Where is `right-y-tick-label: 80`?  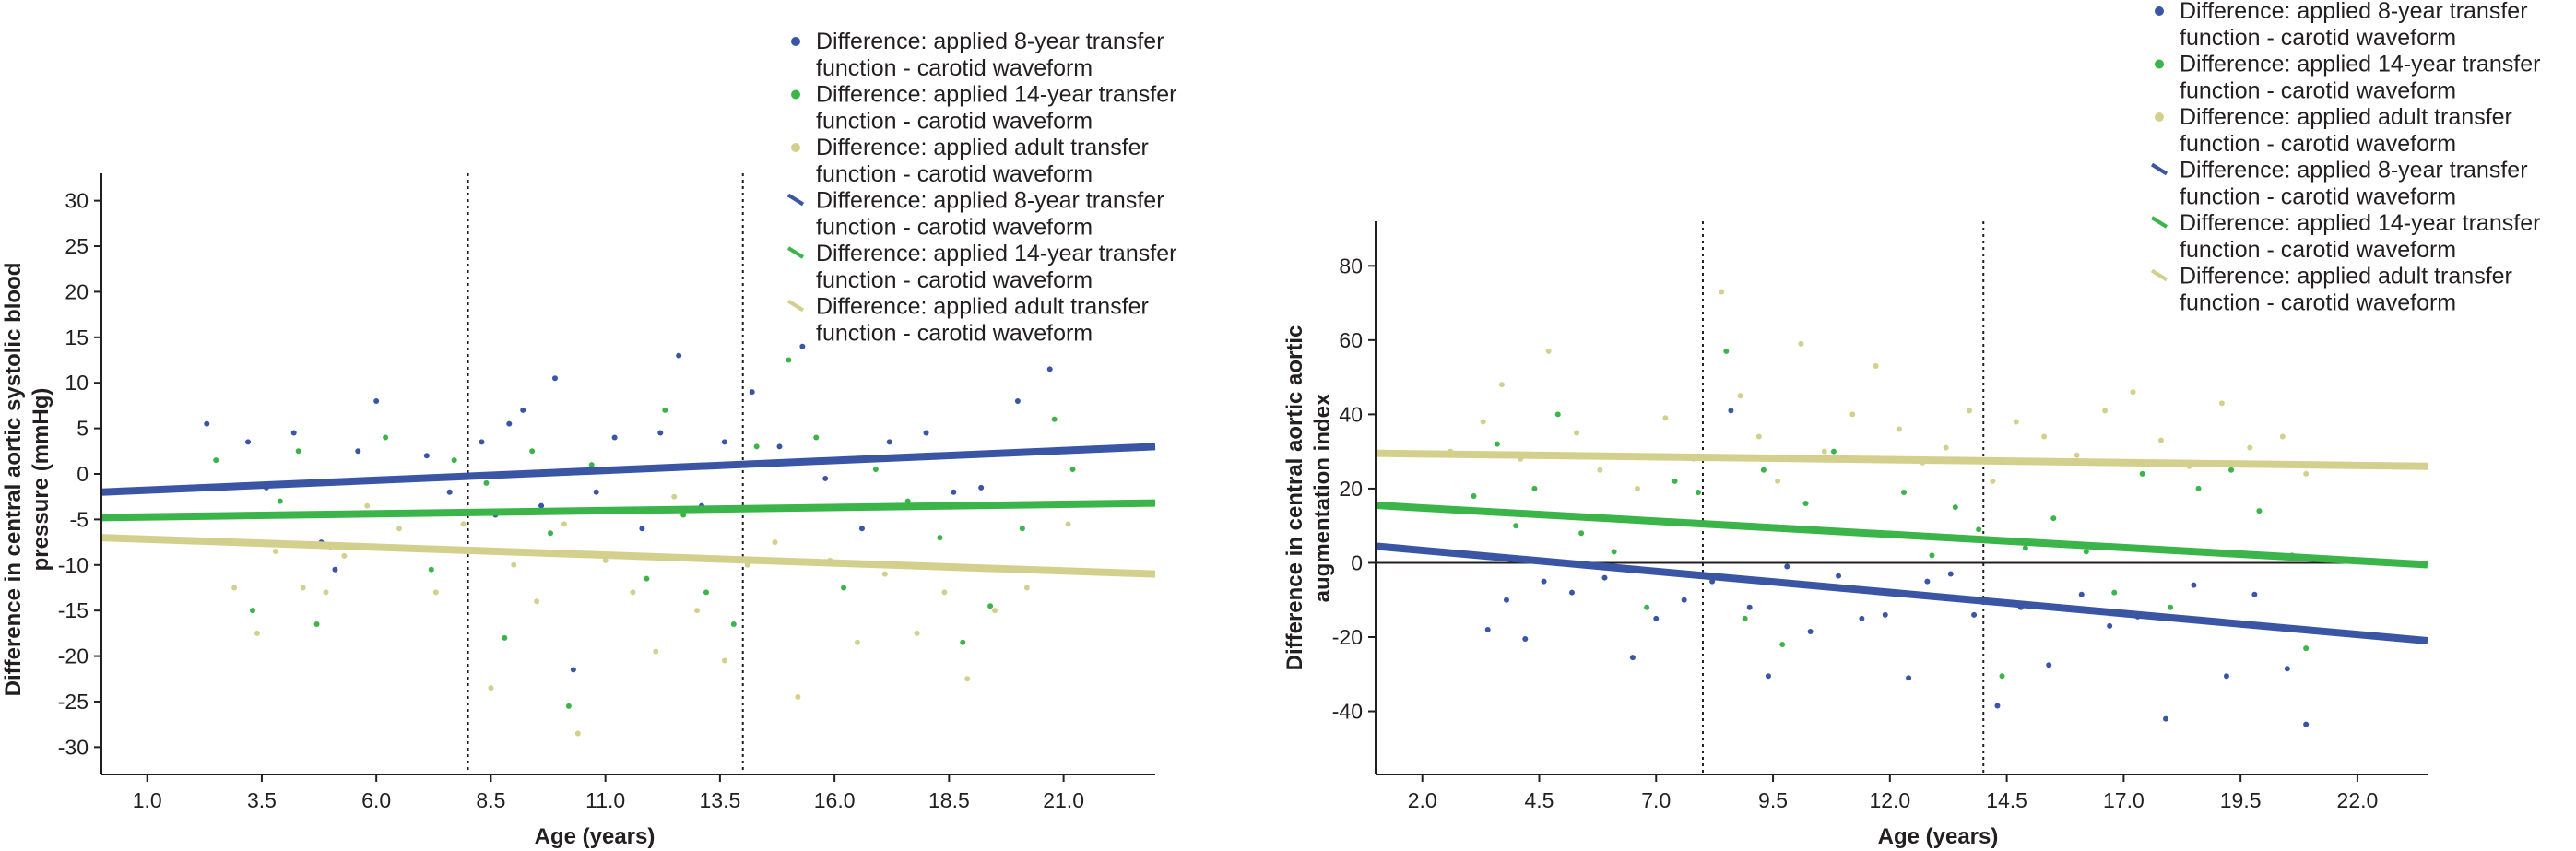 right-y-tick-label: 80 is located at coordinates (1351, 266).